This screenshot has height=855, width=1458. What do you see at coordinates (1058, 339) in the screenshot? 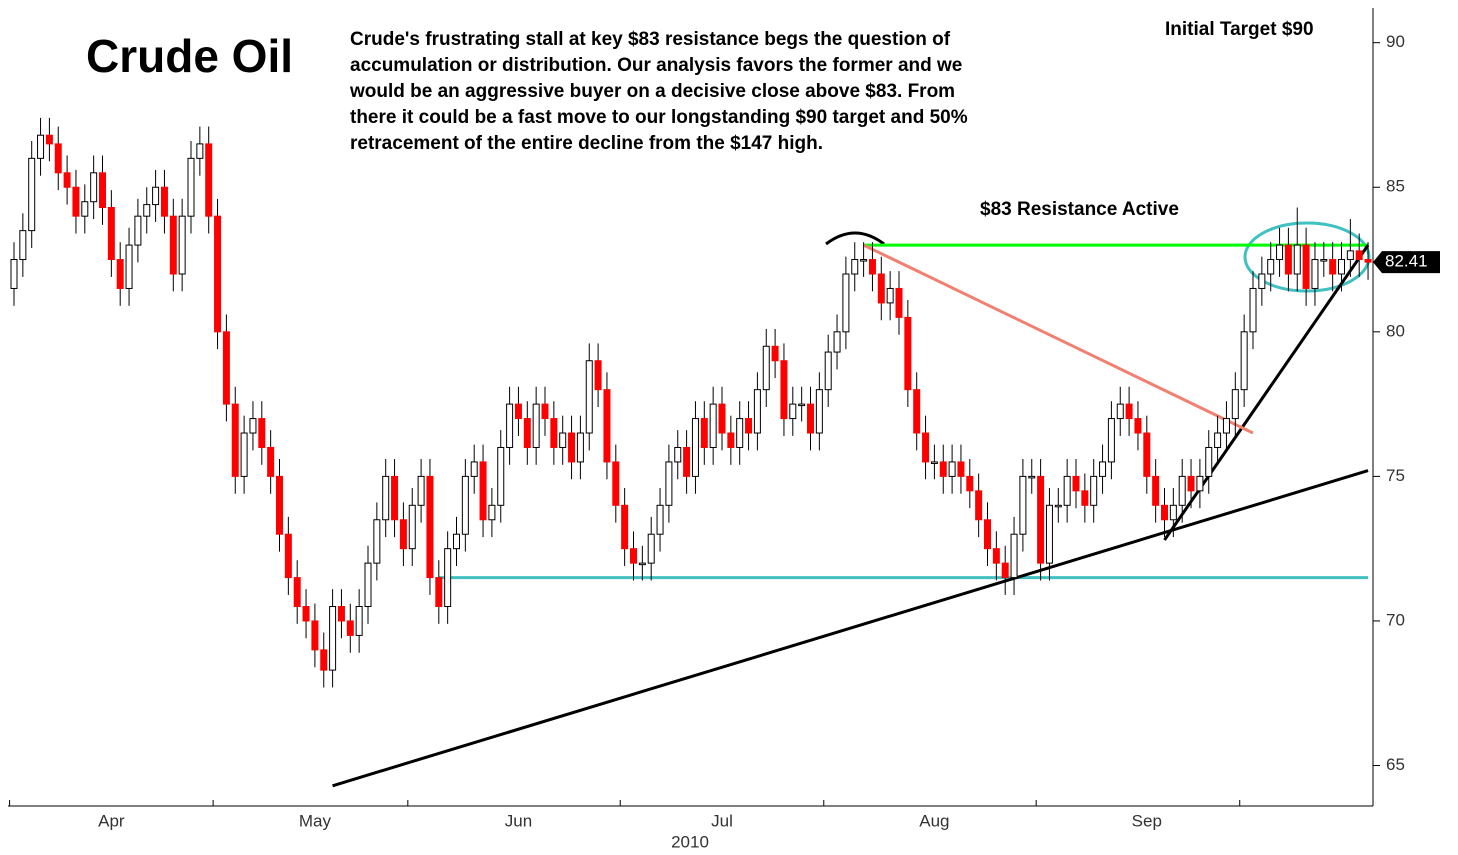
I see `trendline` at bounding box center [1058, 339].